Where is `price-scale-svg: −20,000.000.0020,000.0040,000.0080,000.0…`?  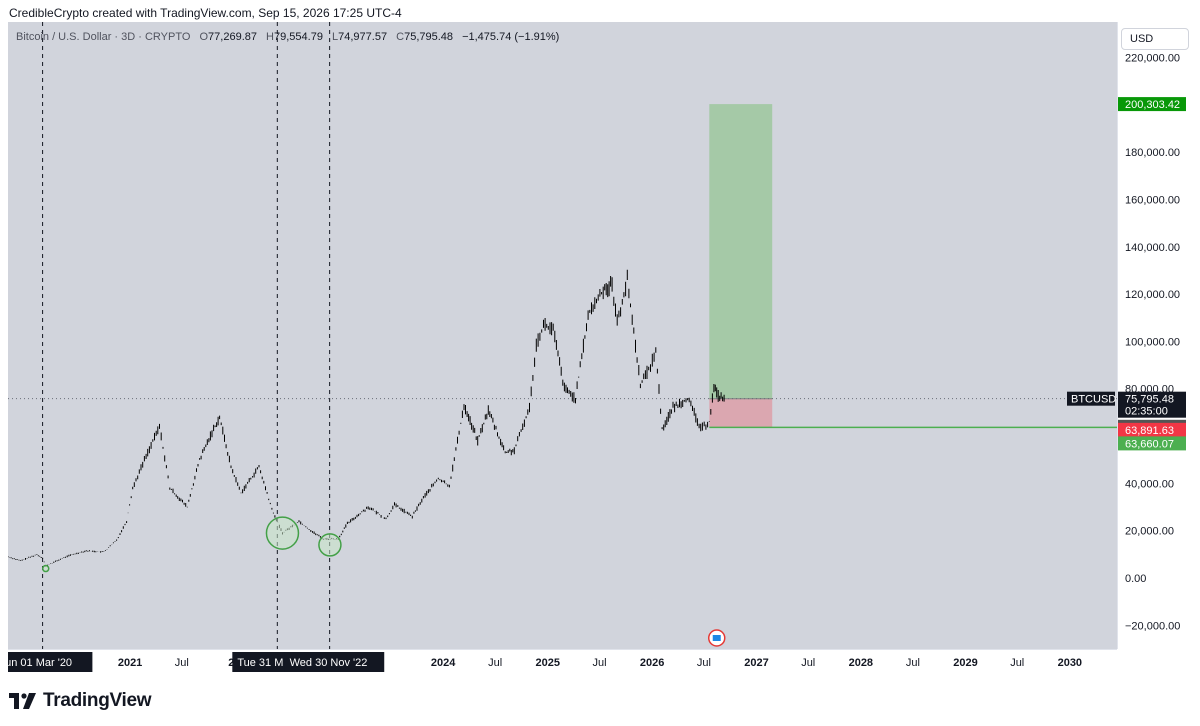 price-scale-svg: −20,000.000.0020,000.0040,000.0080,000.0… is located at coordinates (1155, 335).